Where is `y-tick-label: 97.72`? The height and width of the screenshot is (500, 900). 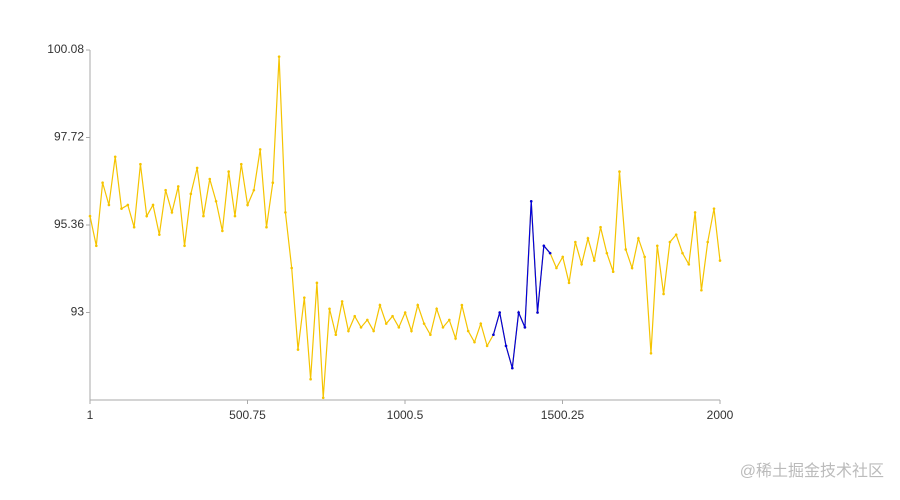 y-tick-label: 97.72 is located at coordinates (69, 137).